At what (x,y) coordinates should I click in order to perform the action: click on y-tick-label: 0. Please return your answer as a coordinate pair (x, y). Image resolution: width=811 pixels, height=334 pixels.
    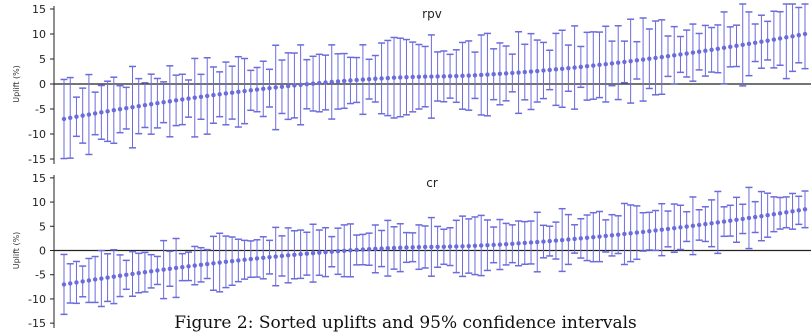
    Looking at the image, I should click on (42, 84).